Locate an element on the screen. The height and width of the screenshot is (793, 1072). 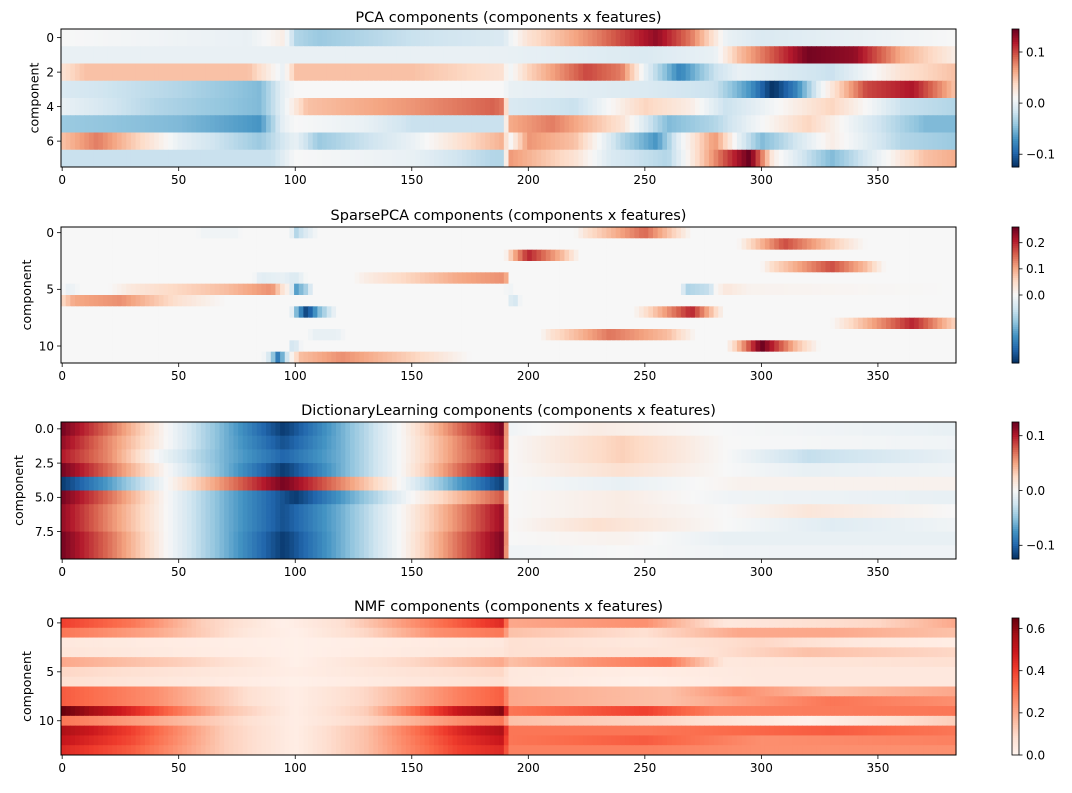
x-tick-label: 300 is located at coordinates (761, 376).